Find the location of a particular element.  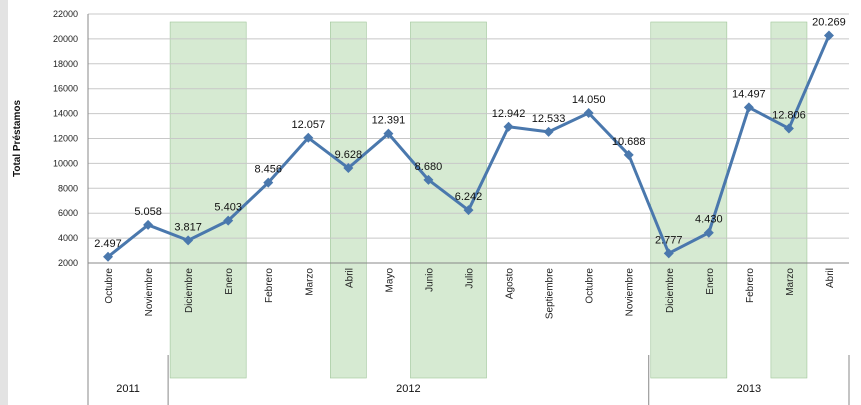

y-tick-label: 22000 is located at coordinates (65, 14).